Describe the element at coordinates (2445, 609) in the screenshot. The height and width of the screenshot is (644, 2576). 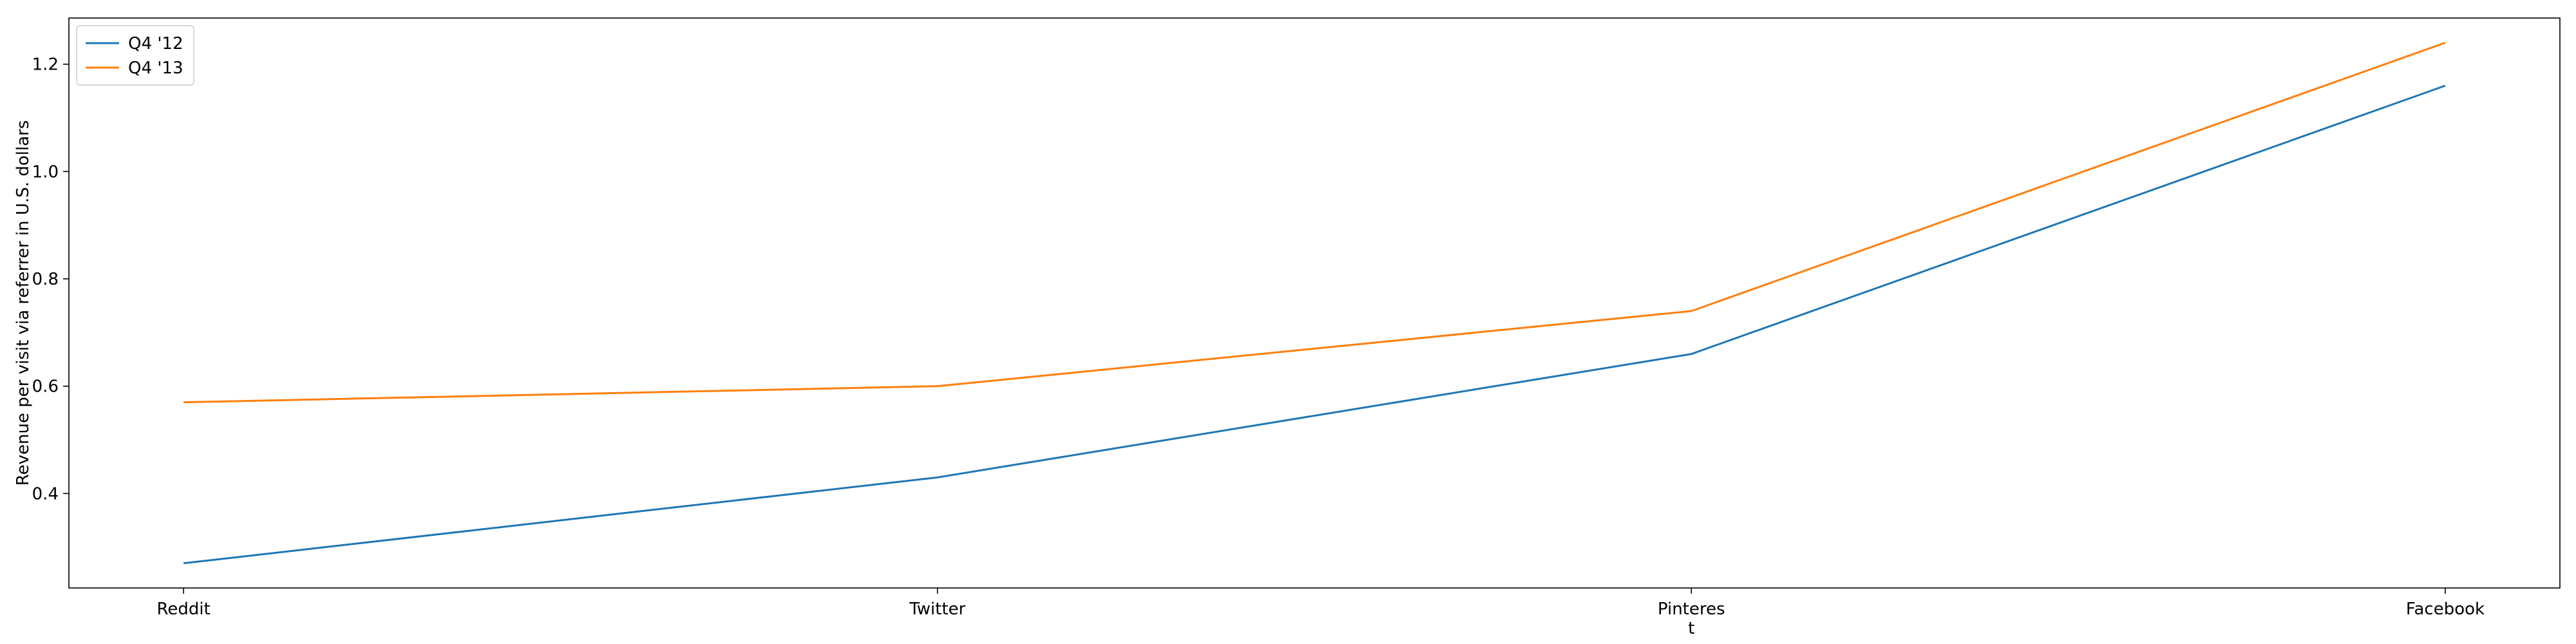
I see `x-tick-label: Facebook` at that location.